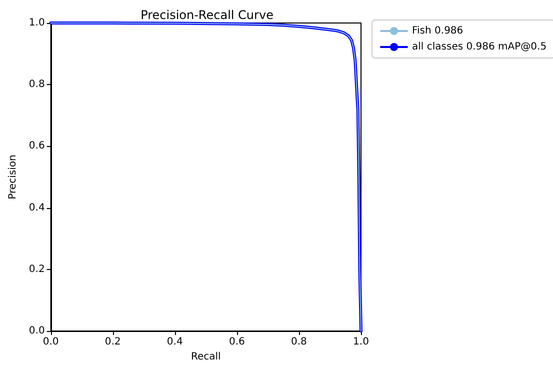 The image size is (553, 369). What do you see at coordinates (361, 342) in the screenshot?
I see `x-tick-label: 1.0` at bounding box center [361, 342].